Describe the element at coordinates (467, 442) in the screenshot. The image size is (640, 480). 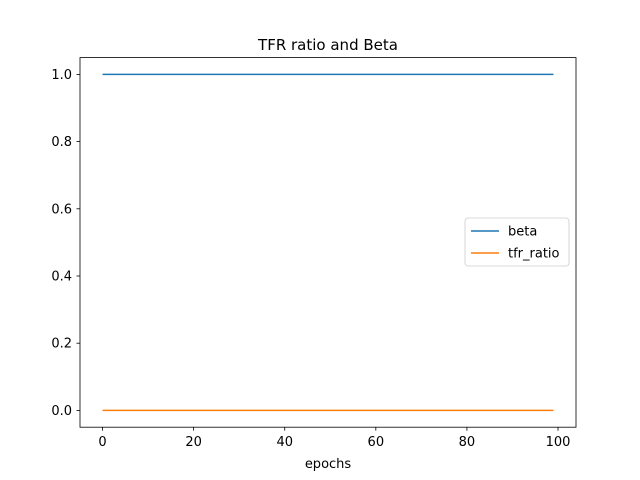
I see `x-tick-label: 80` at that location.